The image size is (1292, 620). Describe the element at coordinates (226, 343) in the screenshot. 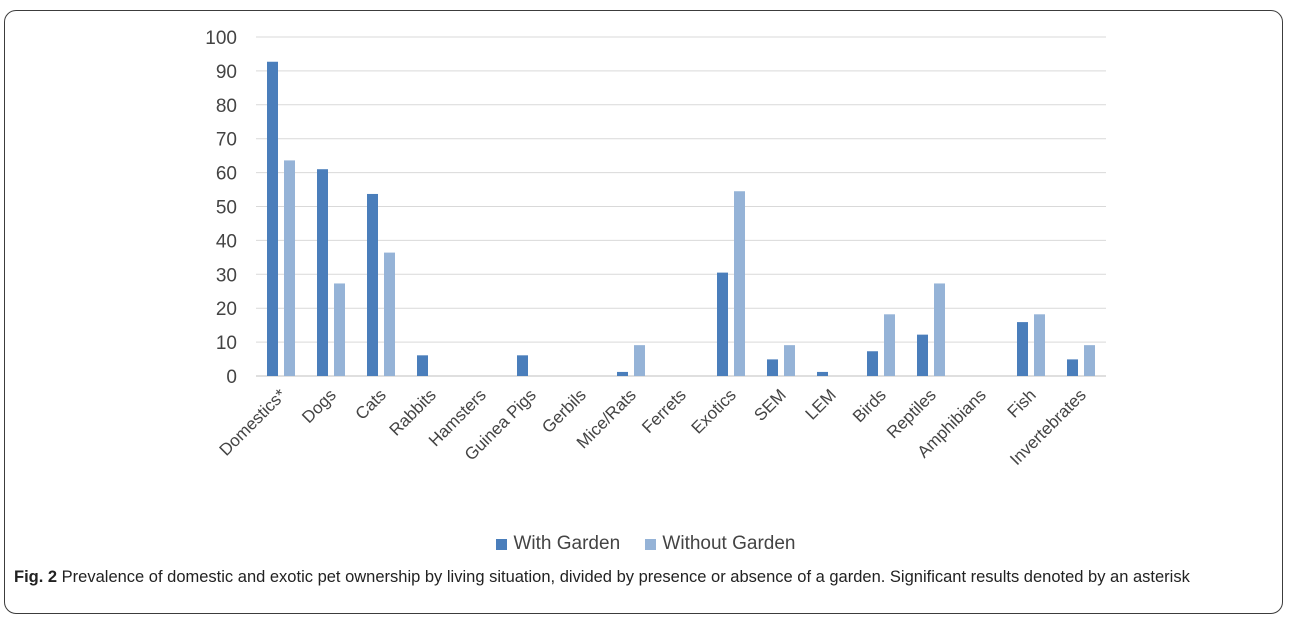

I see `y-tick-label: 10` at that location.